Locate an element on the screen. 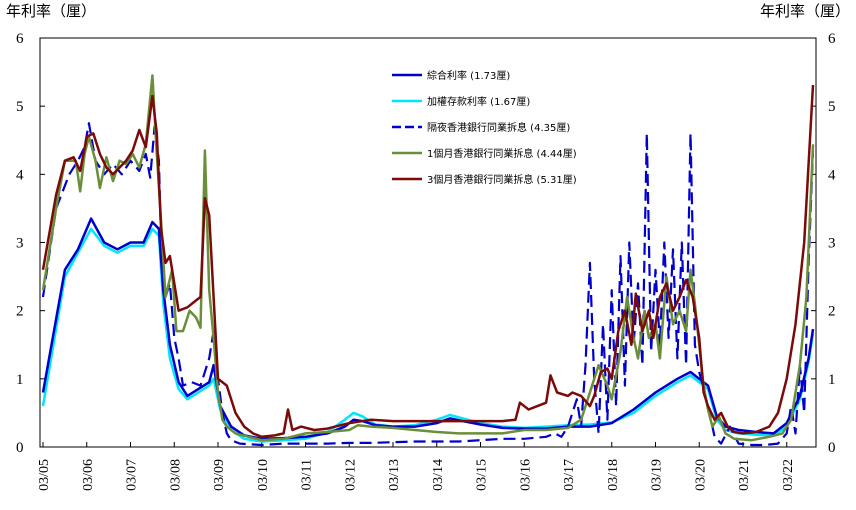 The image size is (856, 510). x-tick-label: 03/18 is located at coordinates (613, 475).